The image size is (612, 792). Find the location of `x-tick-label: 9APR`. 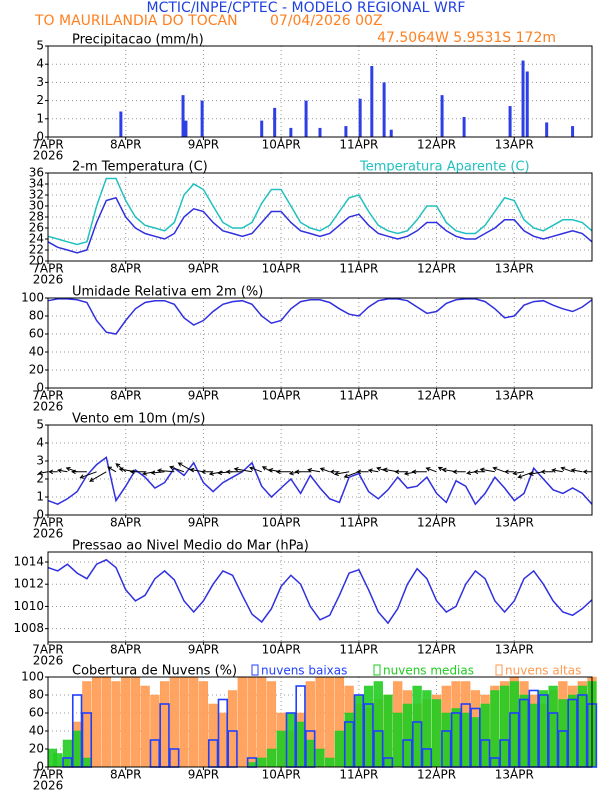

x-tick-label: 9APR is located at coordinates (203, 775).